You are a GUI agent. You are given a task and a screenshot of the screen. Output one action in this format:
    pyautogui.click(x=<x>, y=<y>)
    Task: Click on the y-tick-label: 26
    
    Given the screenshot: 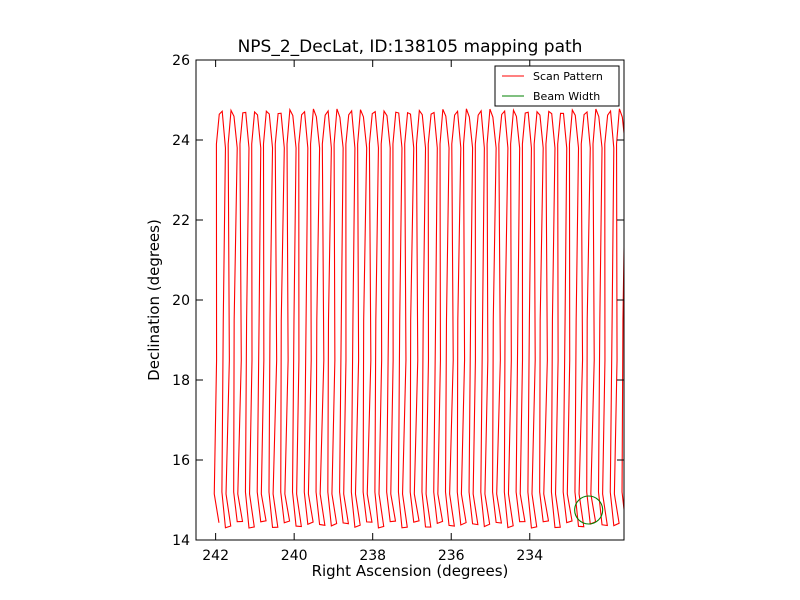 What is the action you would take?
    pyautogui.click(x=181, y=61)
    